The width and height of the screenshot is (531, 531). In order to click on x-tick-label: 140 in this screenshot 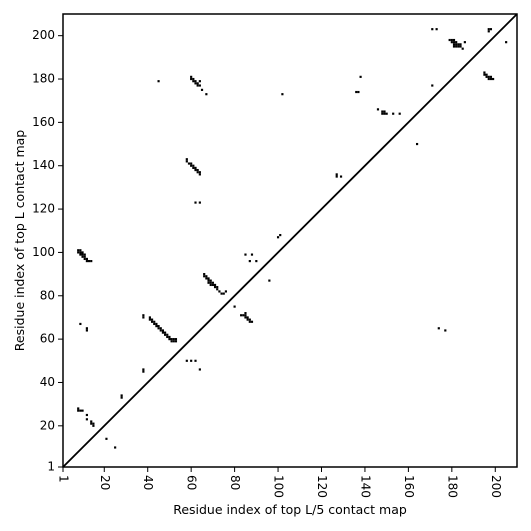, I will do `click(365, 486)`.